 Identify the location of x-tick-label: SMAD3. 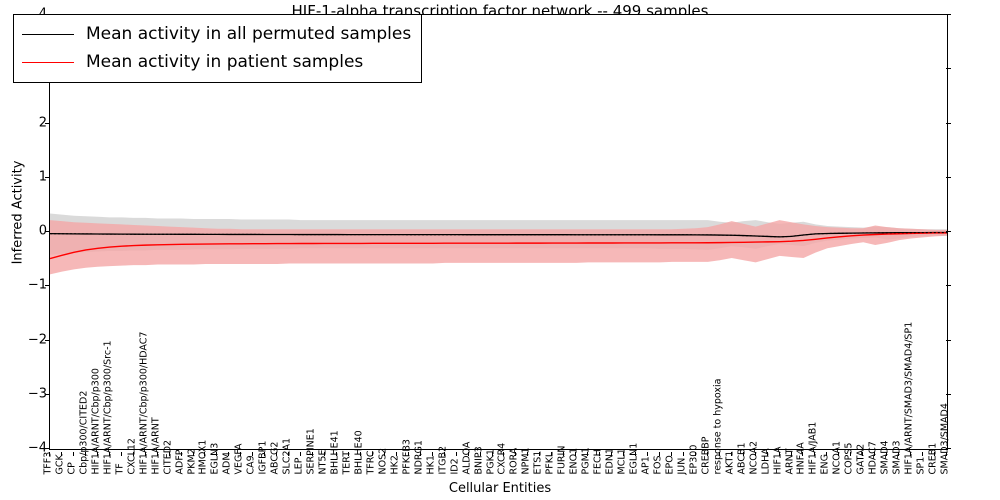
(897, 456).